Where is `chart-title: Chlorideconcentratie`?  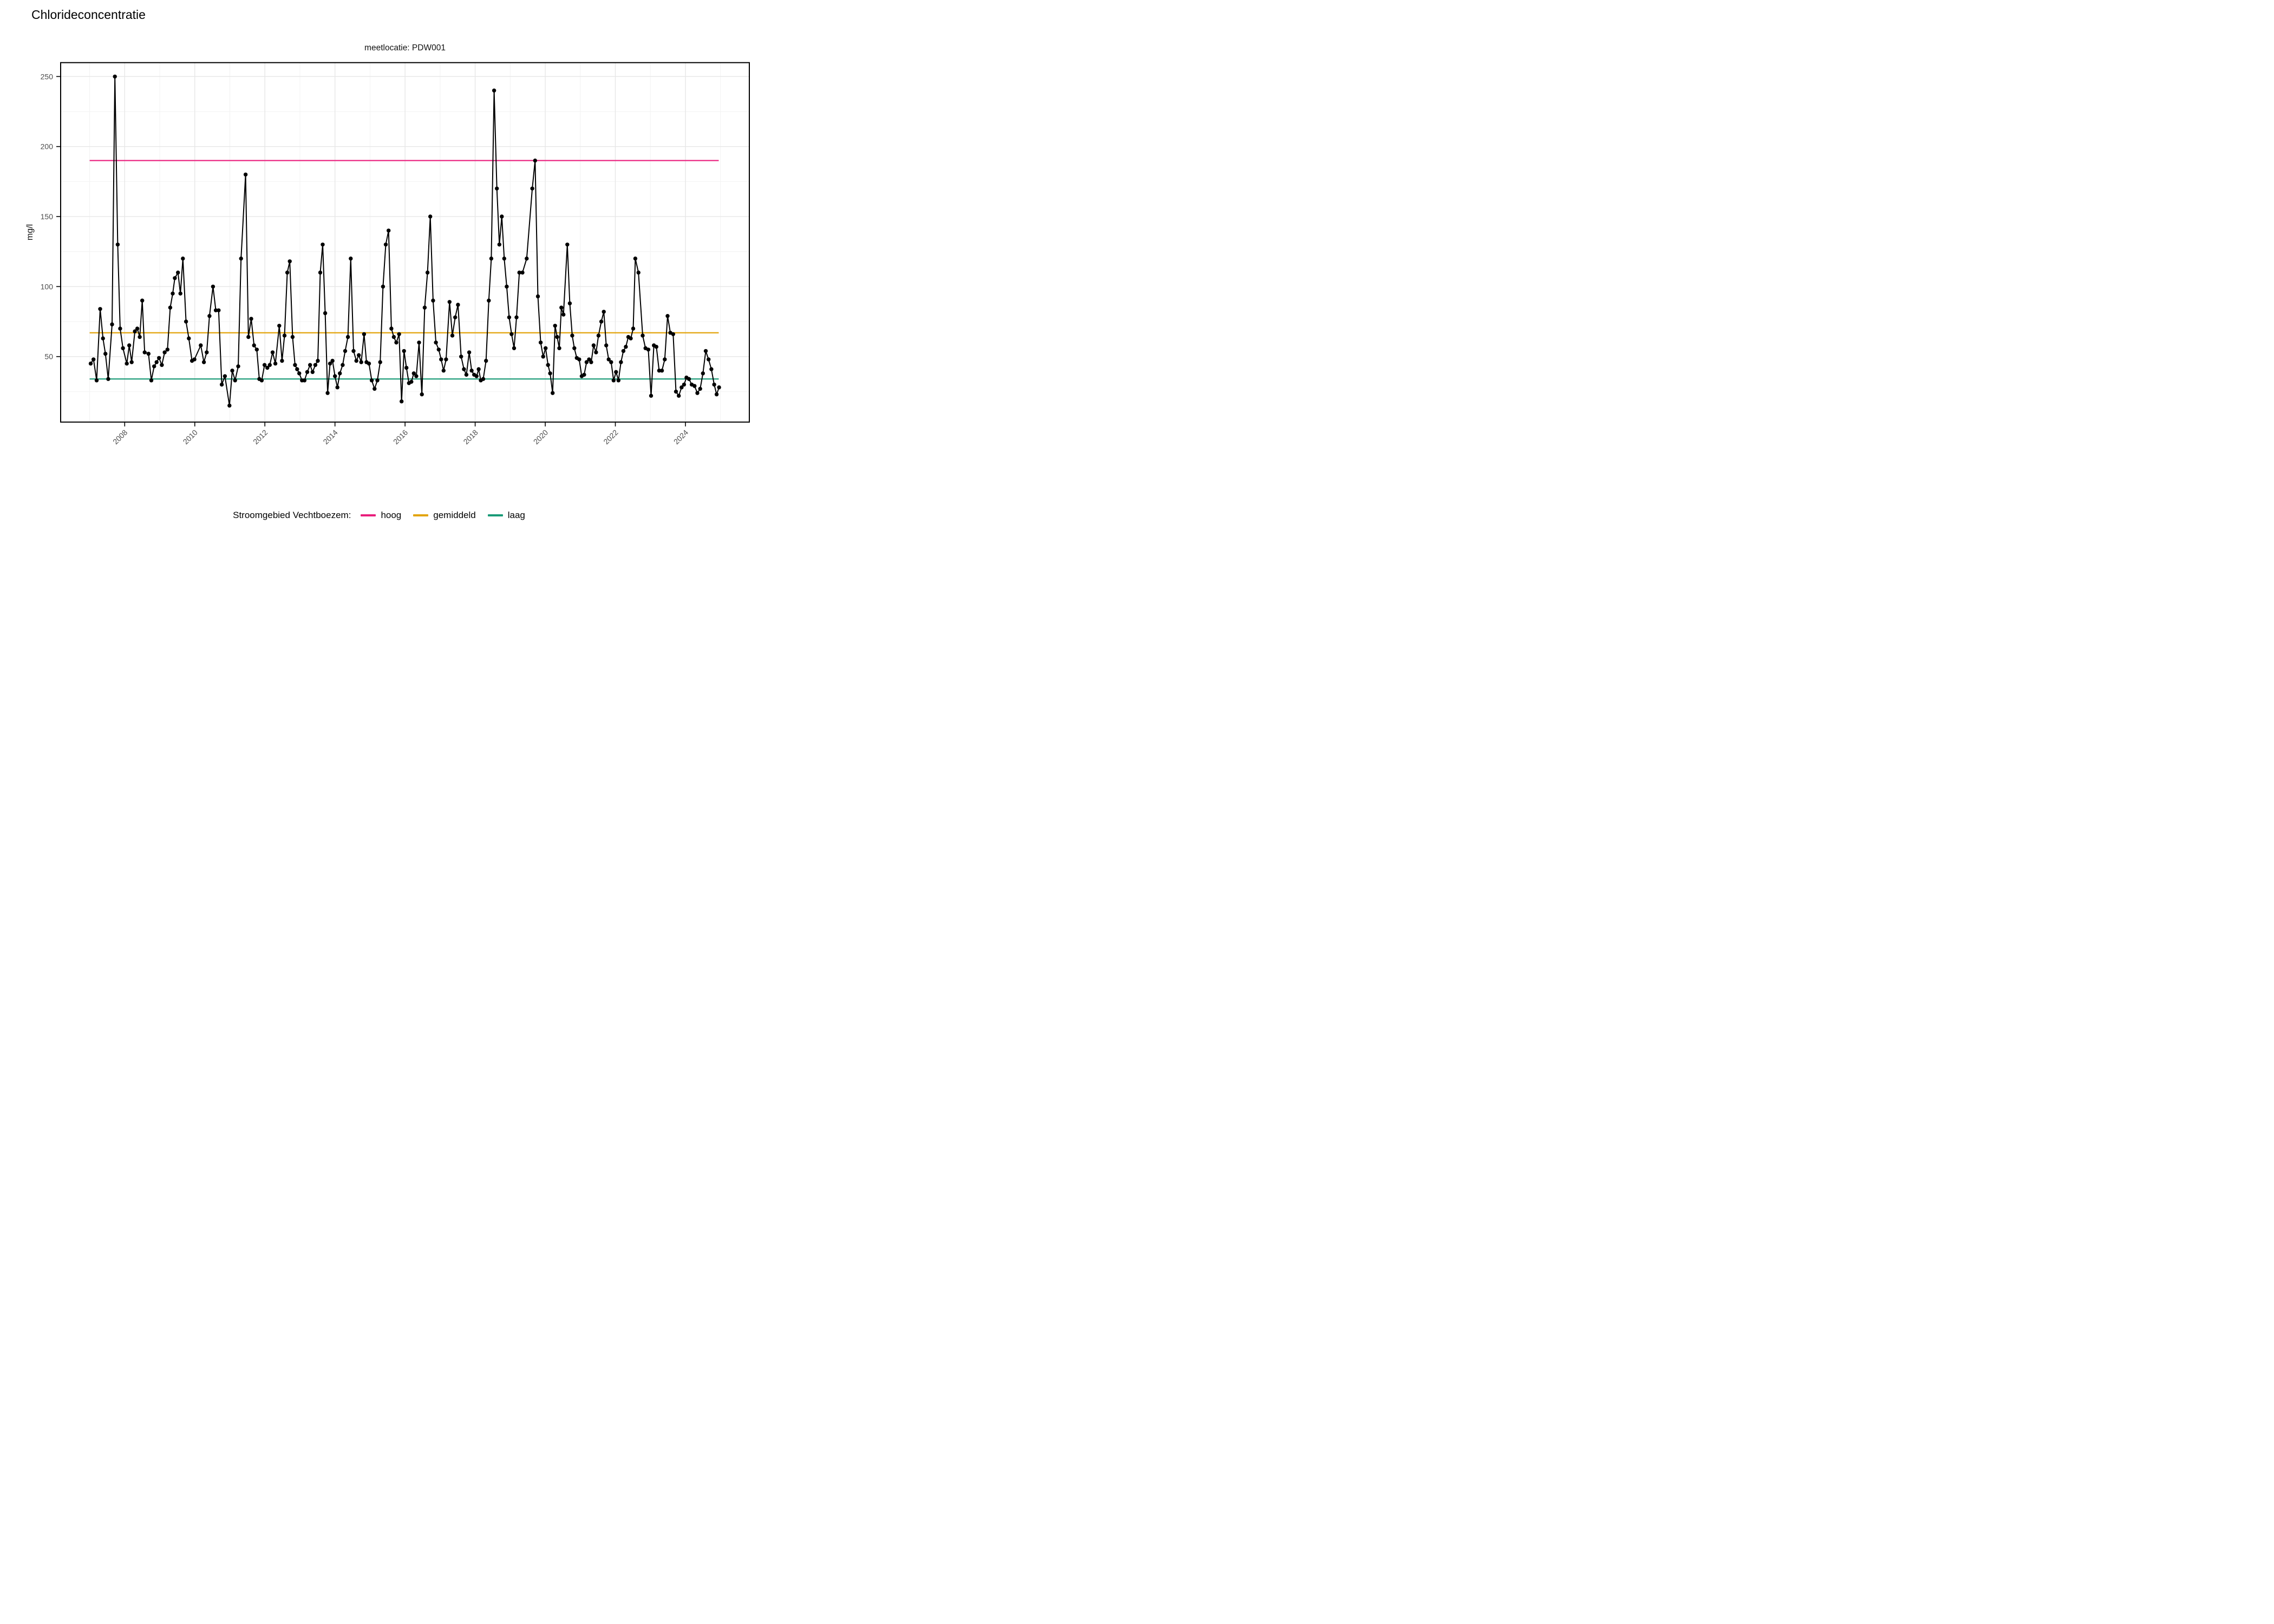 chart-title: Chlorideconcentratie is located at coordinates (89, 15).